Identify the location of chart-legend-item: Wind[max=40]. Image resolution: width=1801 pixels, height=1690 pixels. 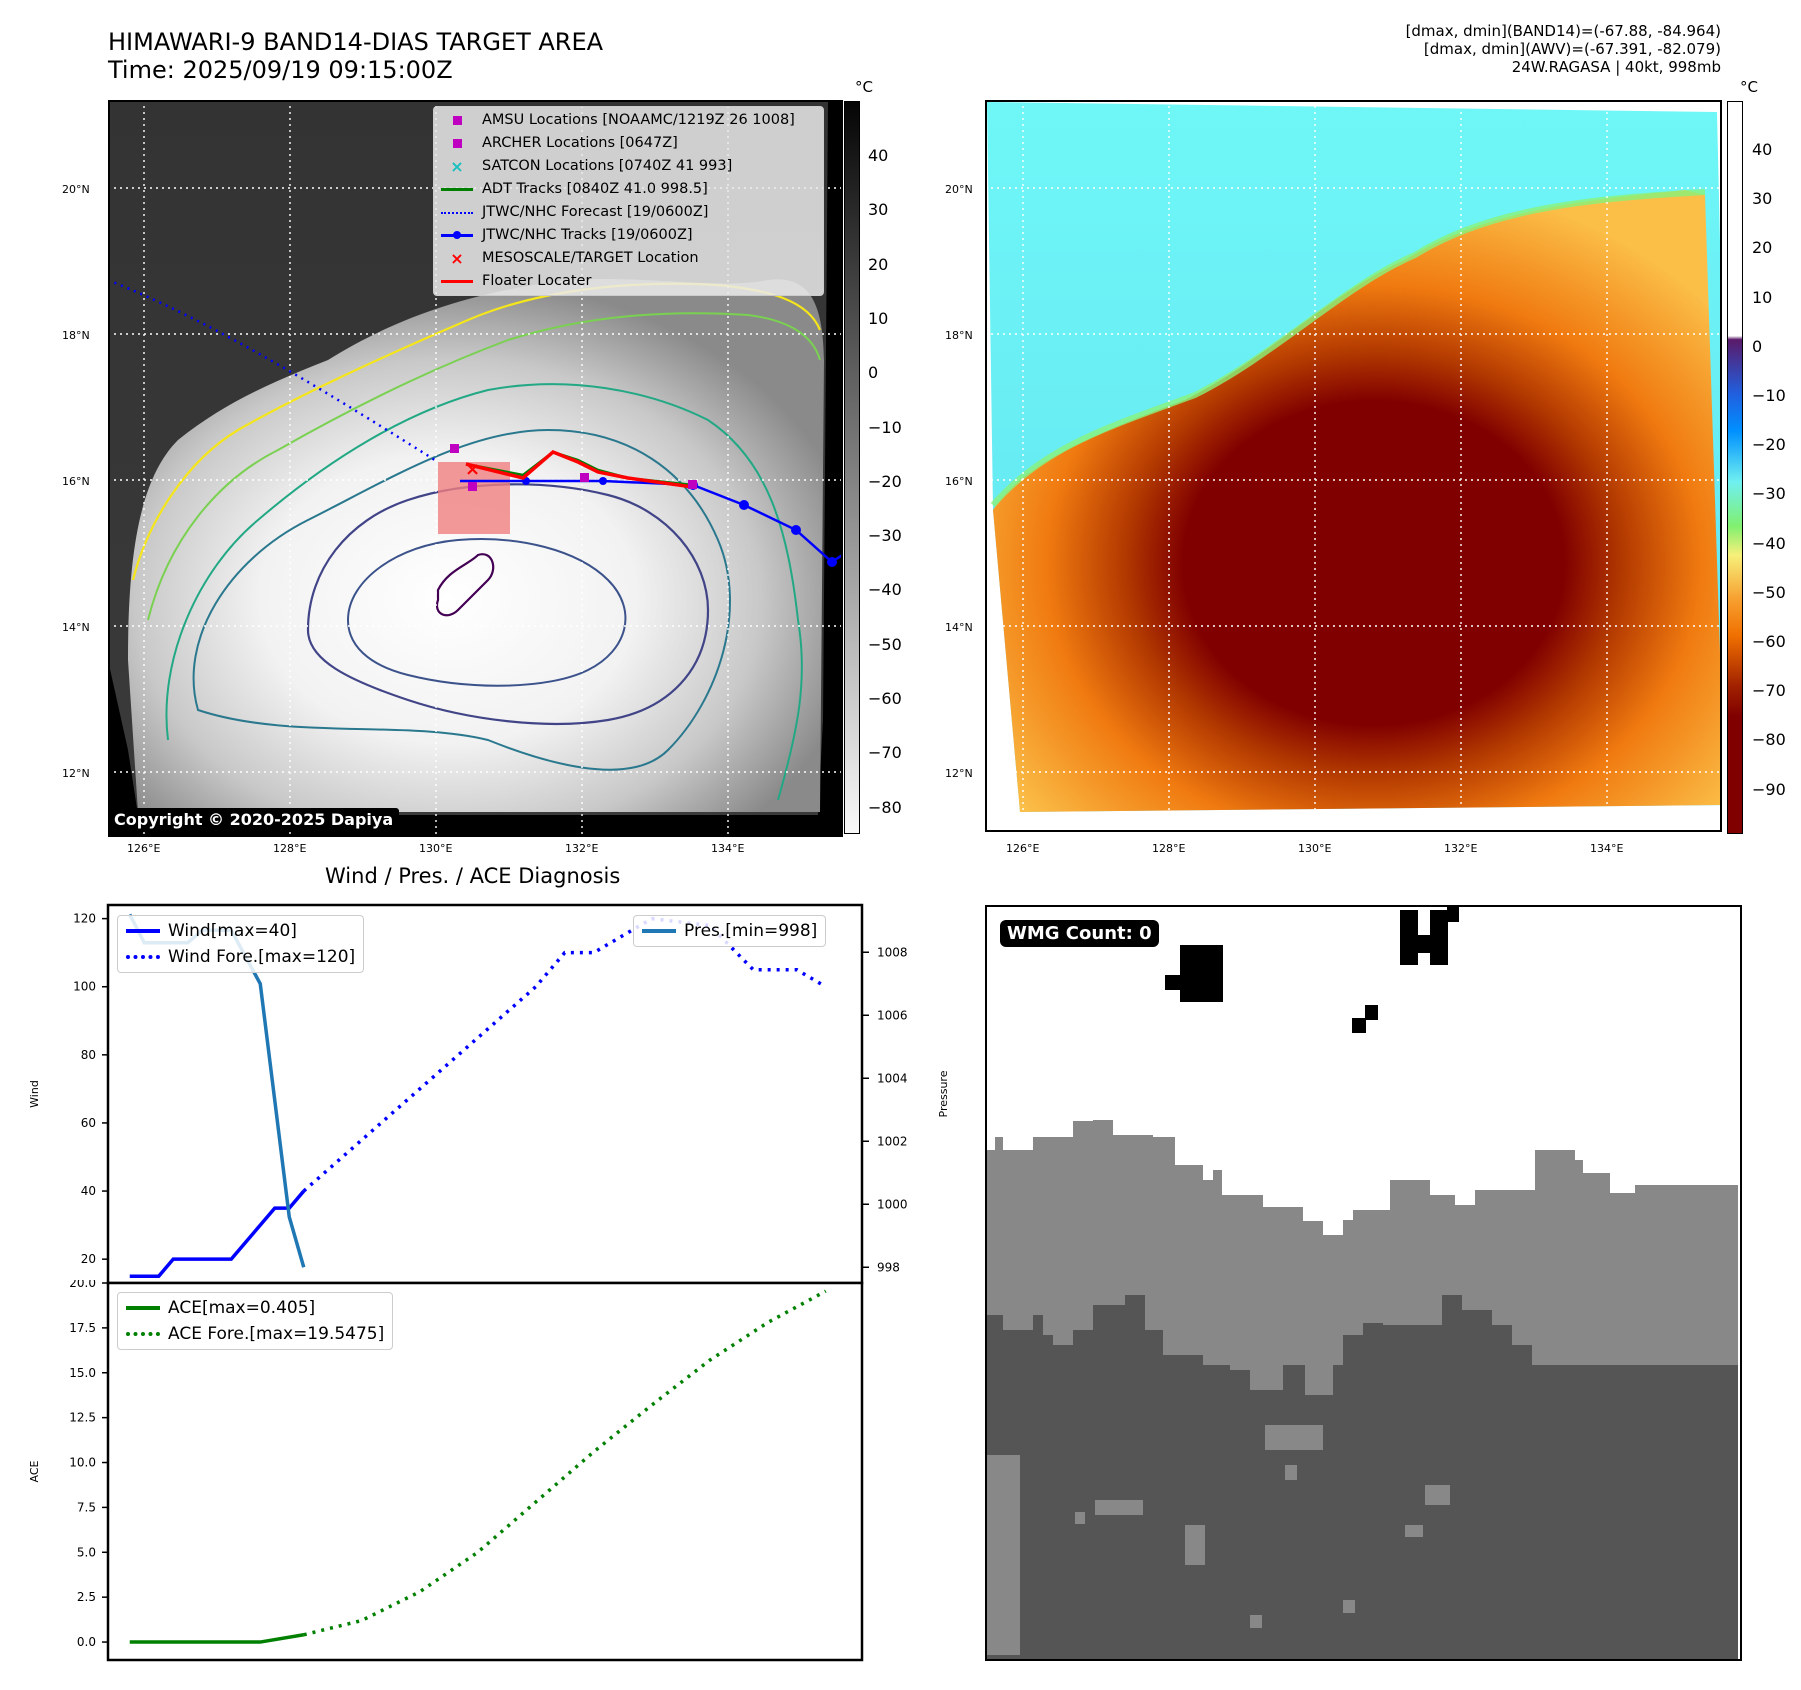
(240, 931).